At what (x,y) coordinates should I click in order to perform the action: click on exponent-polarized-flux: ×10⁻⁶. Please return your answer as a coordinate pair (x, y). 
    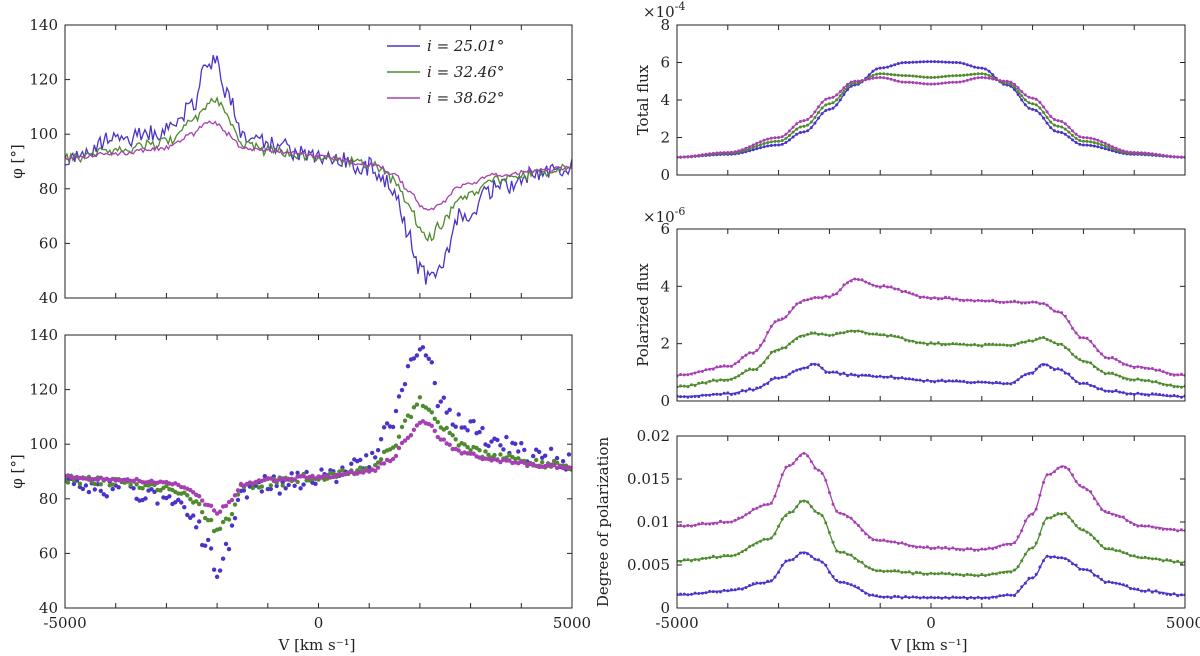
    Looking at the image, I should click on (664, 215).